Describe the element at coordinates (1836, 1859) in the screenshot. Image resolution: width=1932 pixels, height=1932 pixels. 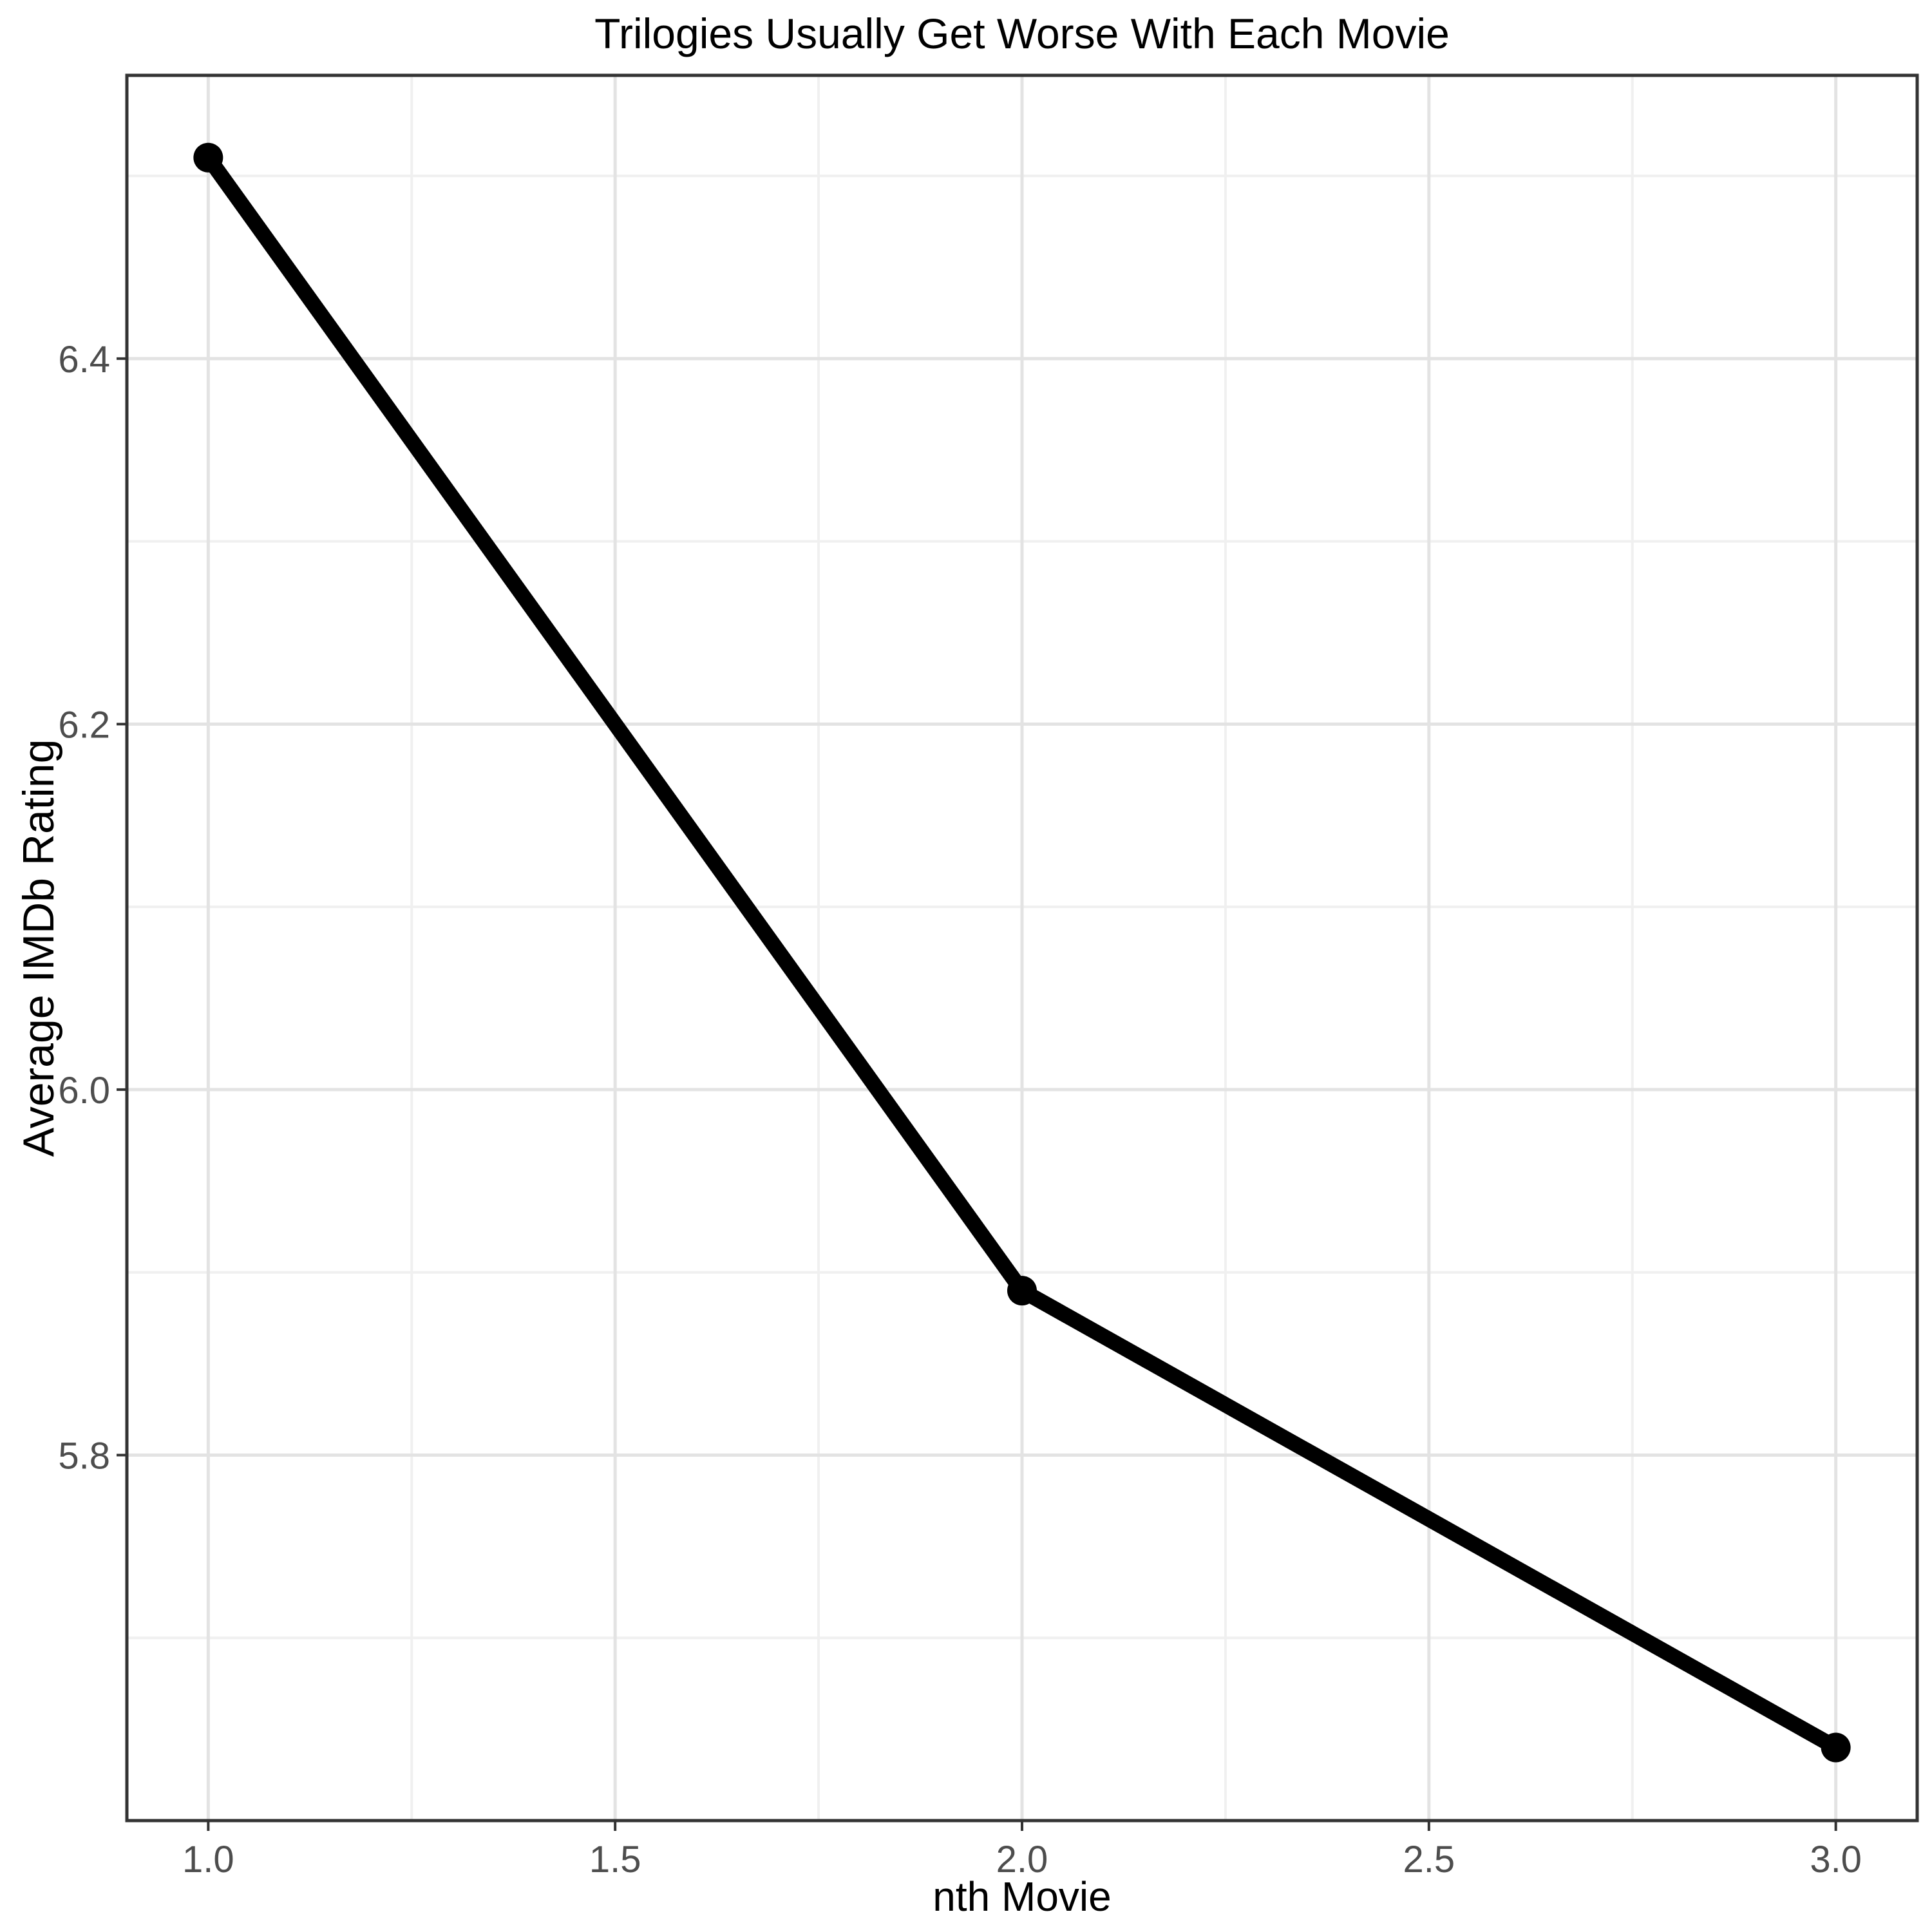
I see `x-tick-label: 3.0` at that location.